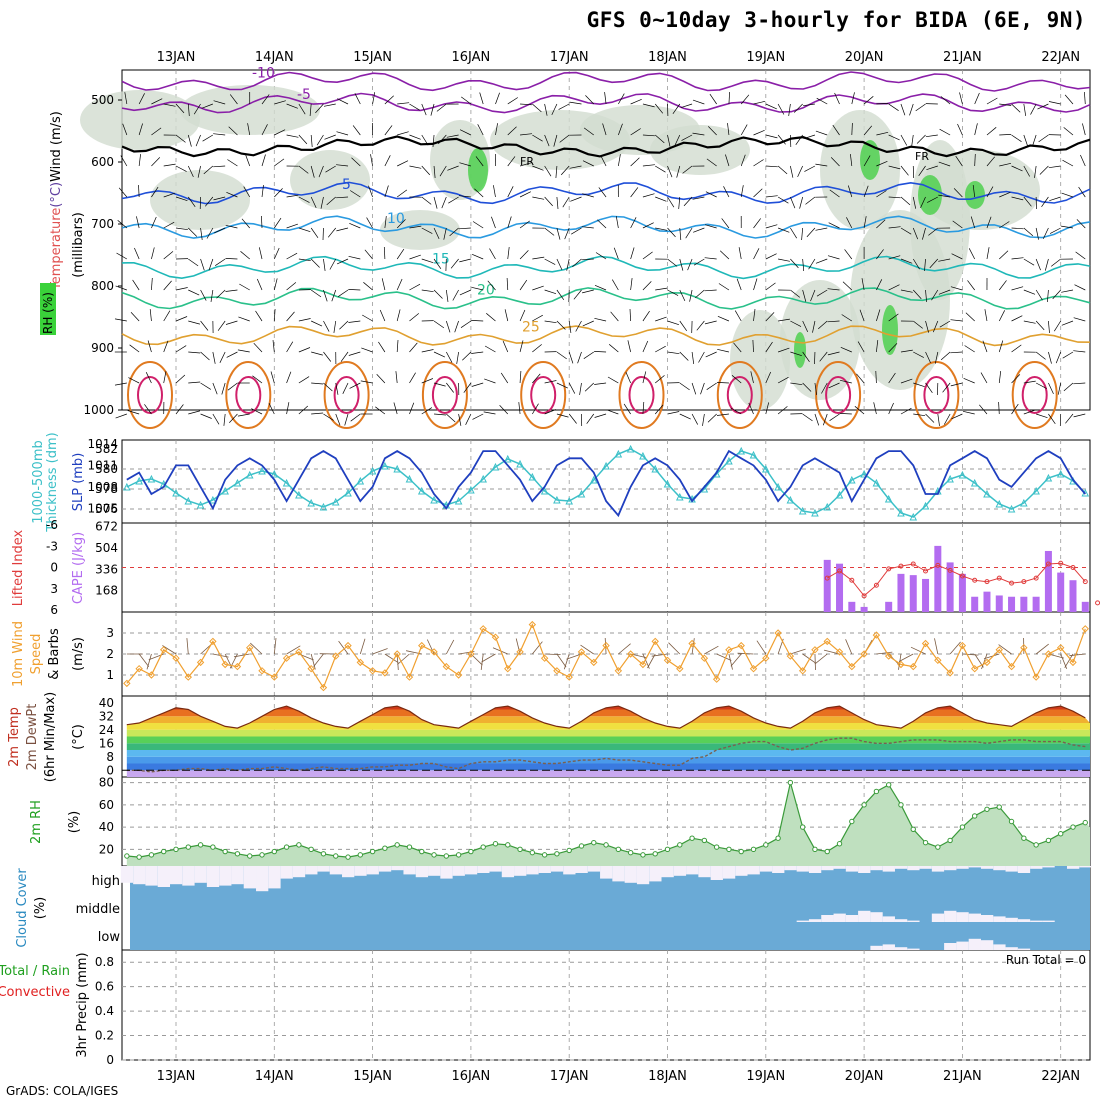  What do you see at coordinates (346, 395) in the screenshot?
I see `temp-contour-loop` at bounding box center [346, 395].